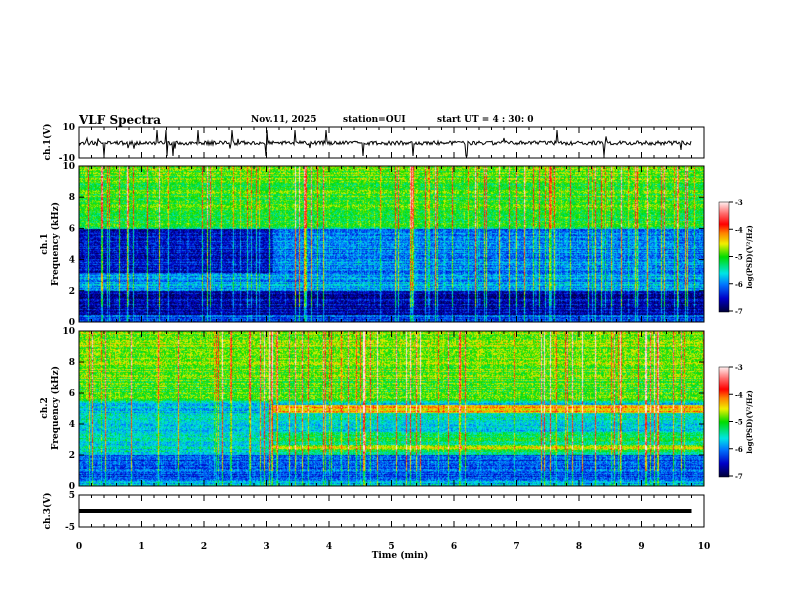 The height and width of the screenshot is (612, 792). I want to click on x-tick-label: 8, so click(579, 547).